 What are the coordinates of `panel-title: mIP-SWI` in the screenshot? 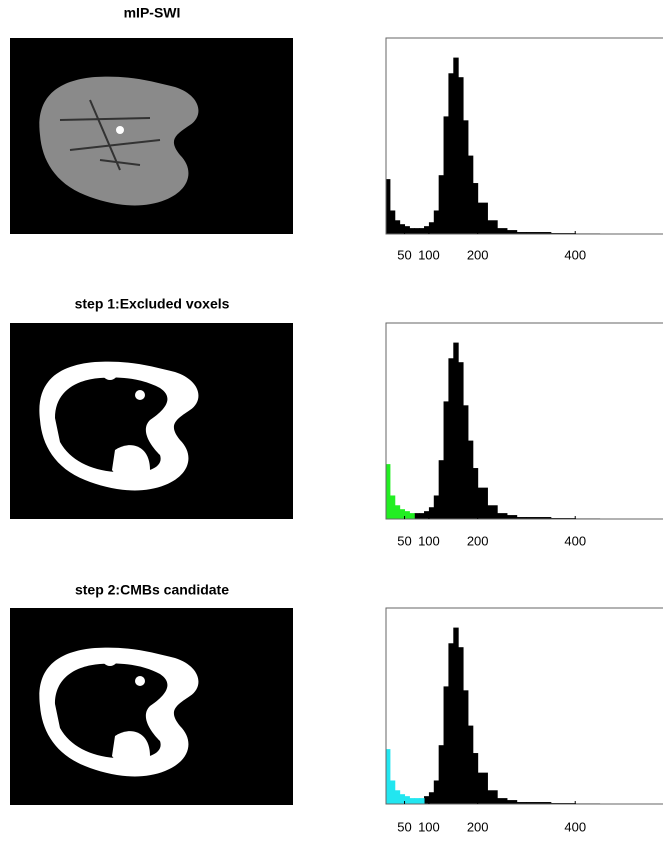 It's located at (152, 13).